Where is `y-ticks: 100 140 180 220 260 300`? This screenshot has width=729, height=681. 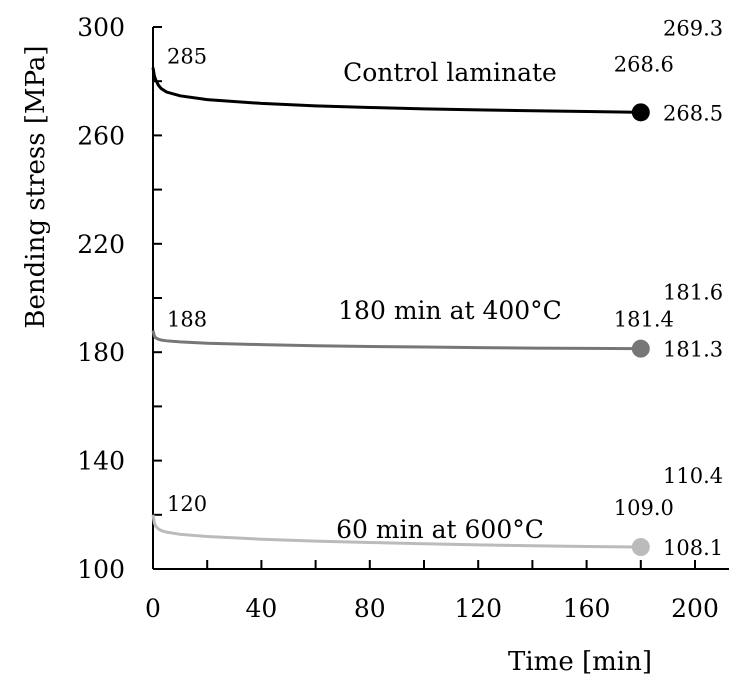
y-ticks: 100 140 180 220 260 300 is located at coordinates (119, 298).